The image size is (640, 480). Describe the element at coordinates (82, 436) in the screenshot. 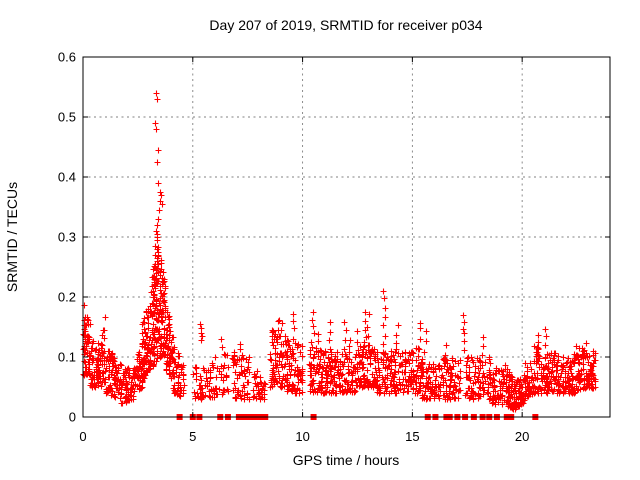

I see `x-tick-label: 0` at that location.